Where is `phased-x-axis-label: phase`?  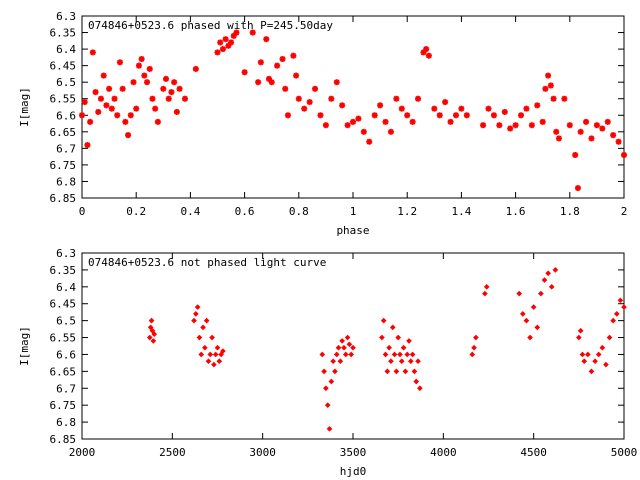
phased-x-axis-label: phase is located at coordinates (352, 230).